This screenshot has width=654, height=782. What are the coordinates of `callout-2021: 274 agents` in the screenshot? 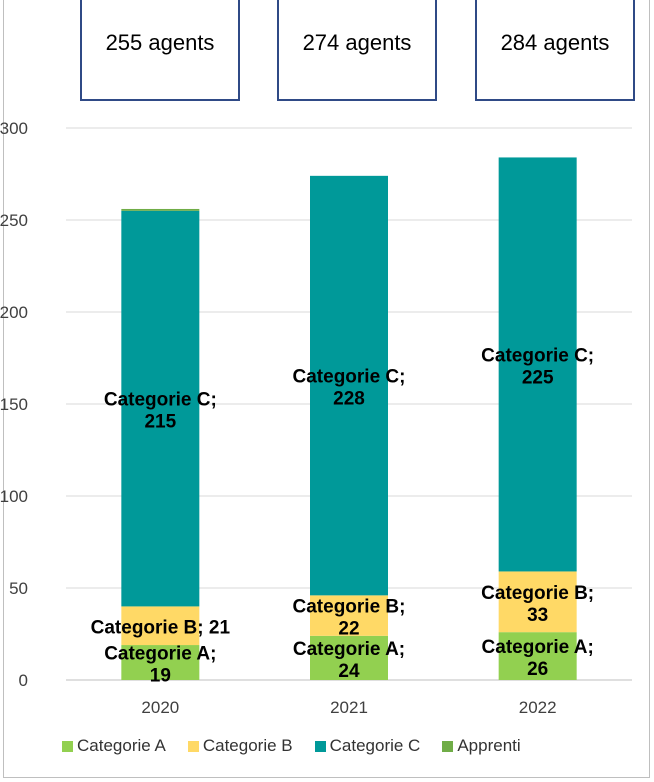 It's located at (357, 50).